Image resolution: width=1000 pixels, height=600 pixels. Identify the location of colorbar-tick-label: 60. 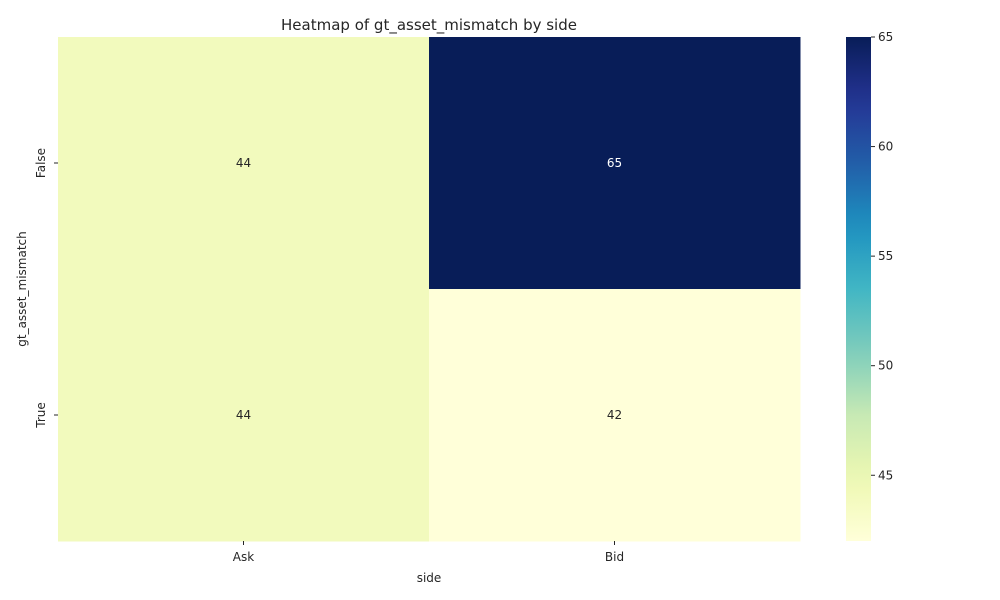
(885, 147).